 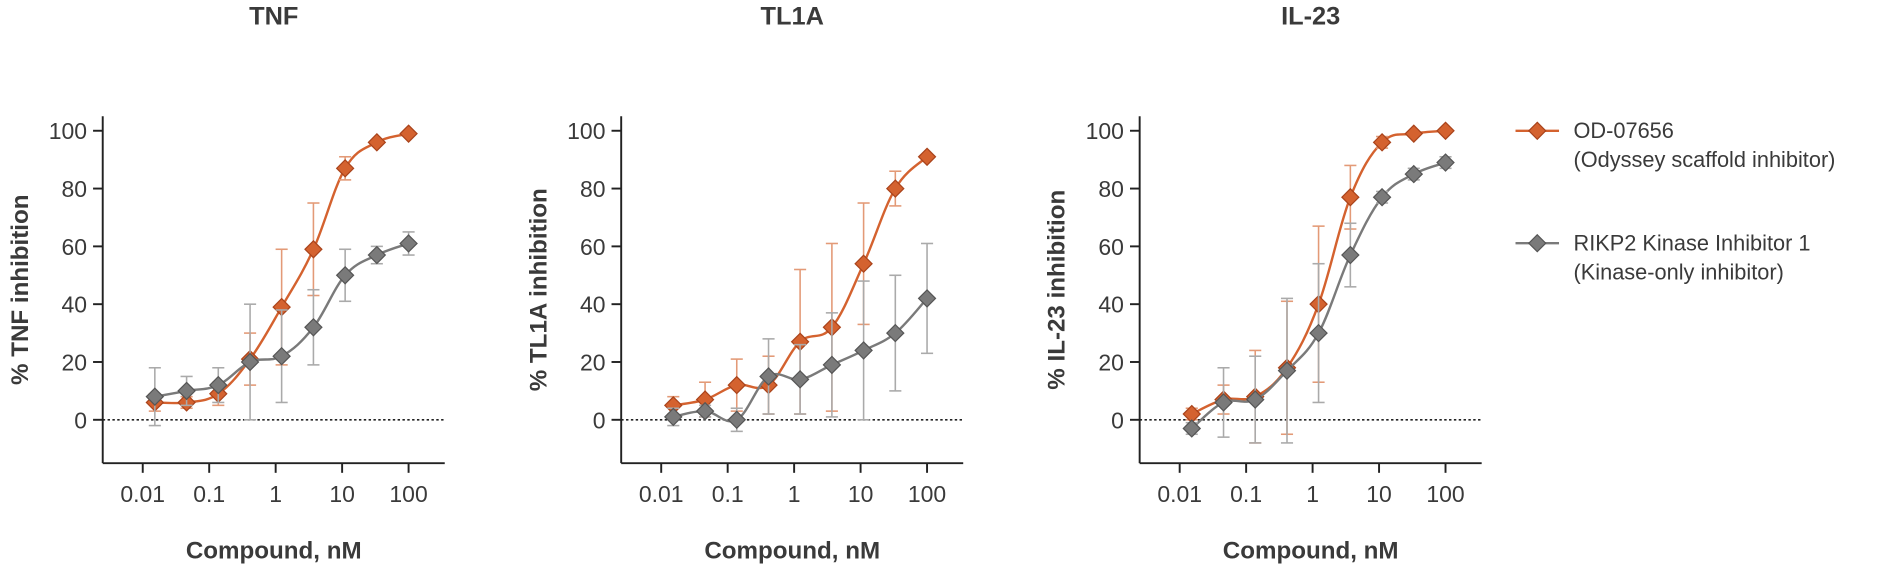 What do you see at coordinates (1624, 130) in the screenshot?
I see `legend-label: OD-07656` at bounding box center [1624, 130].